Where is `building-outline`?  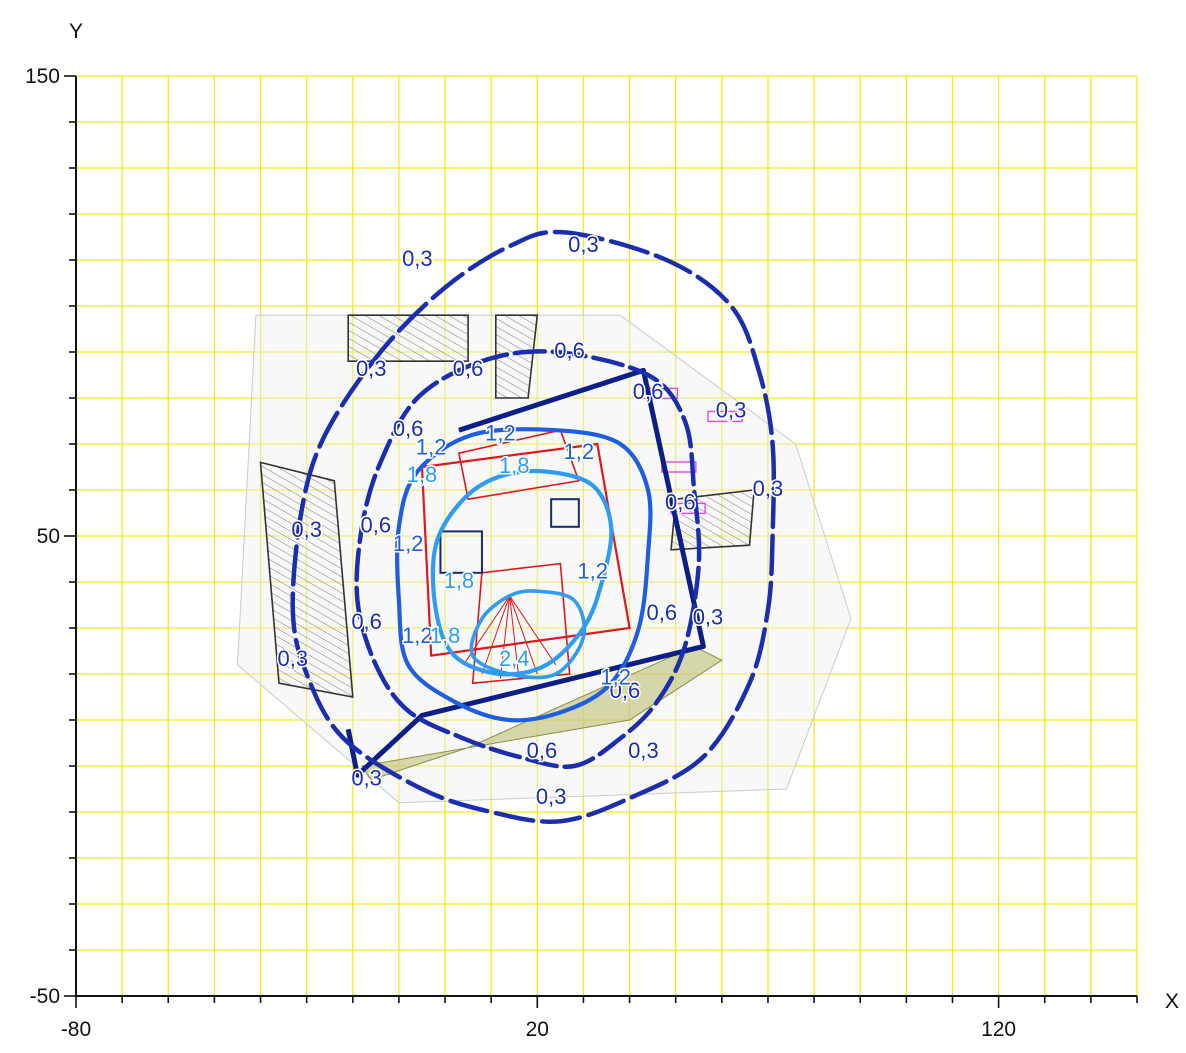
building-outline is located at coordinates (525, 572).